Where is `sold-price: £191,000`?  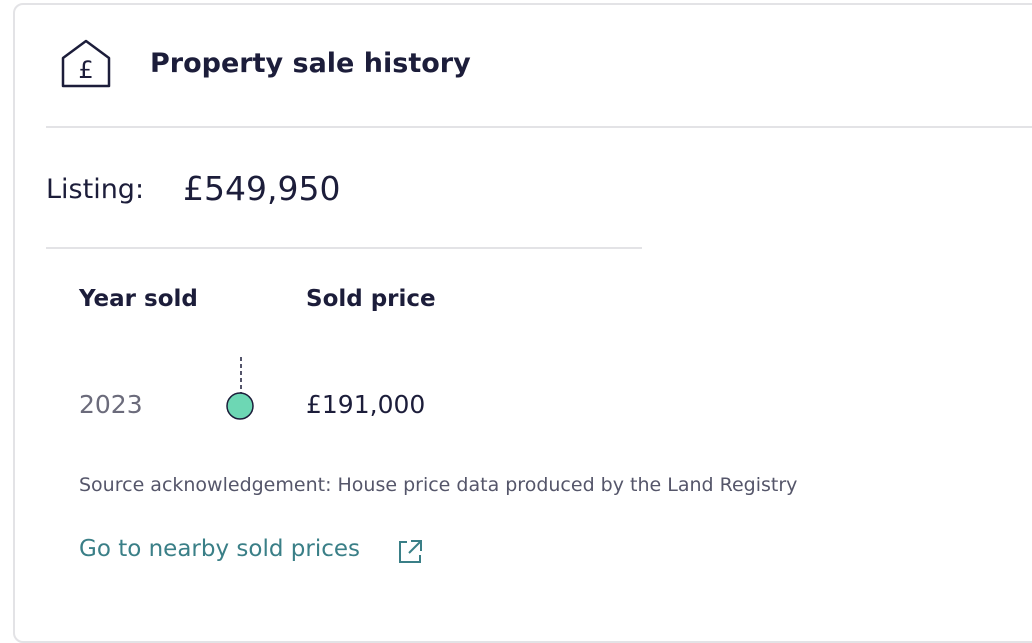 sold-price: £191,000 is located at coordinates (366, 404).